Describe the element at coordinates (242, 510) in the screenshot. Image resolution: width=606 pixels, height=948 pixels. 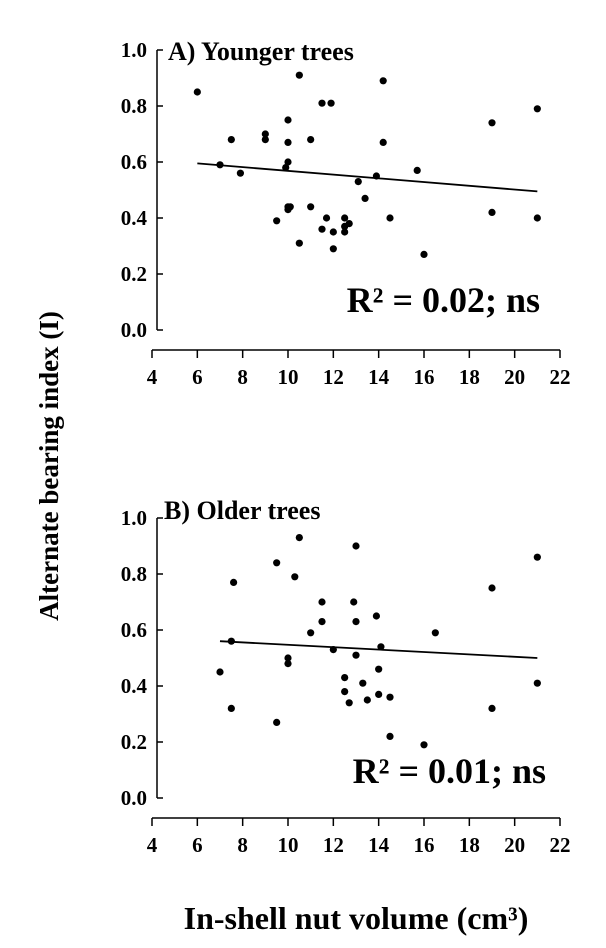
I see `panel-title: B) Older trees` at that location.